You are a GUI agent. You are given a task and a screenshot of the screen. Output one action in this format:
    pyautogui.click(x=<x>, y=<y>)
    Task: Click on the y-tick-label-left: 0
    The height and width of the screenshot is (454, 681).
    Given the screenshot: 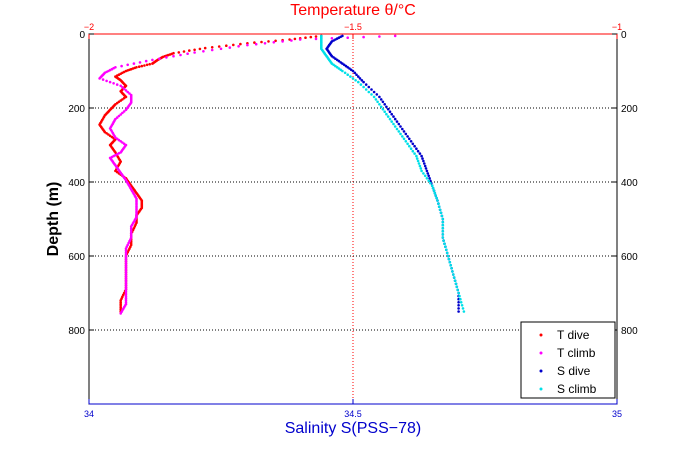 What is the action you would take?
    pyautogui.click(x=82, y=35)
    